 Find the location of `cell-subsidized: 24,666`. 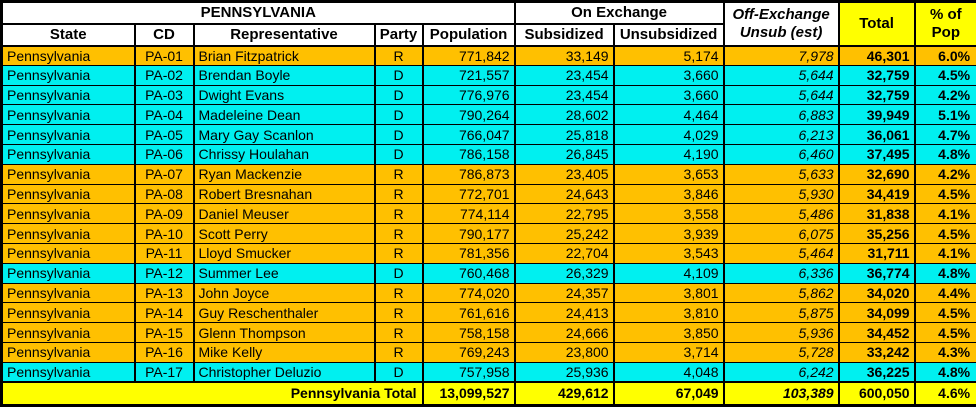

cell-subsidized: 24,666 is located at coordinates (564, 333).